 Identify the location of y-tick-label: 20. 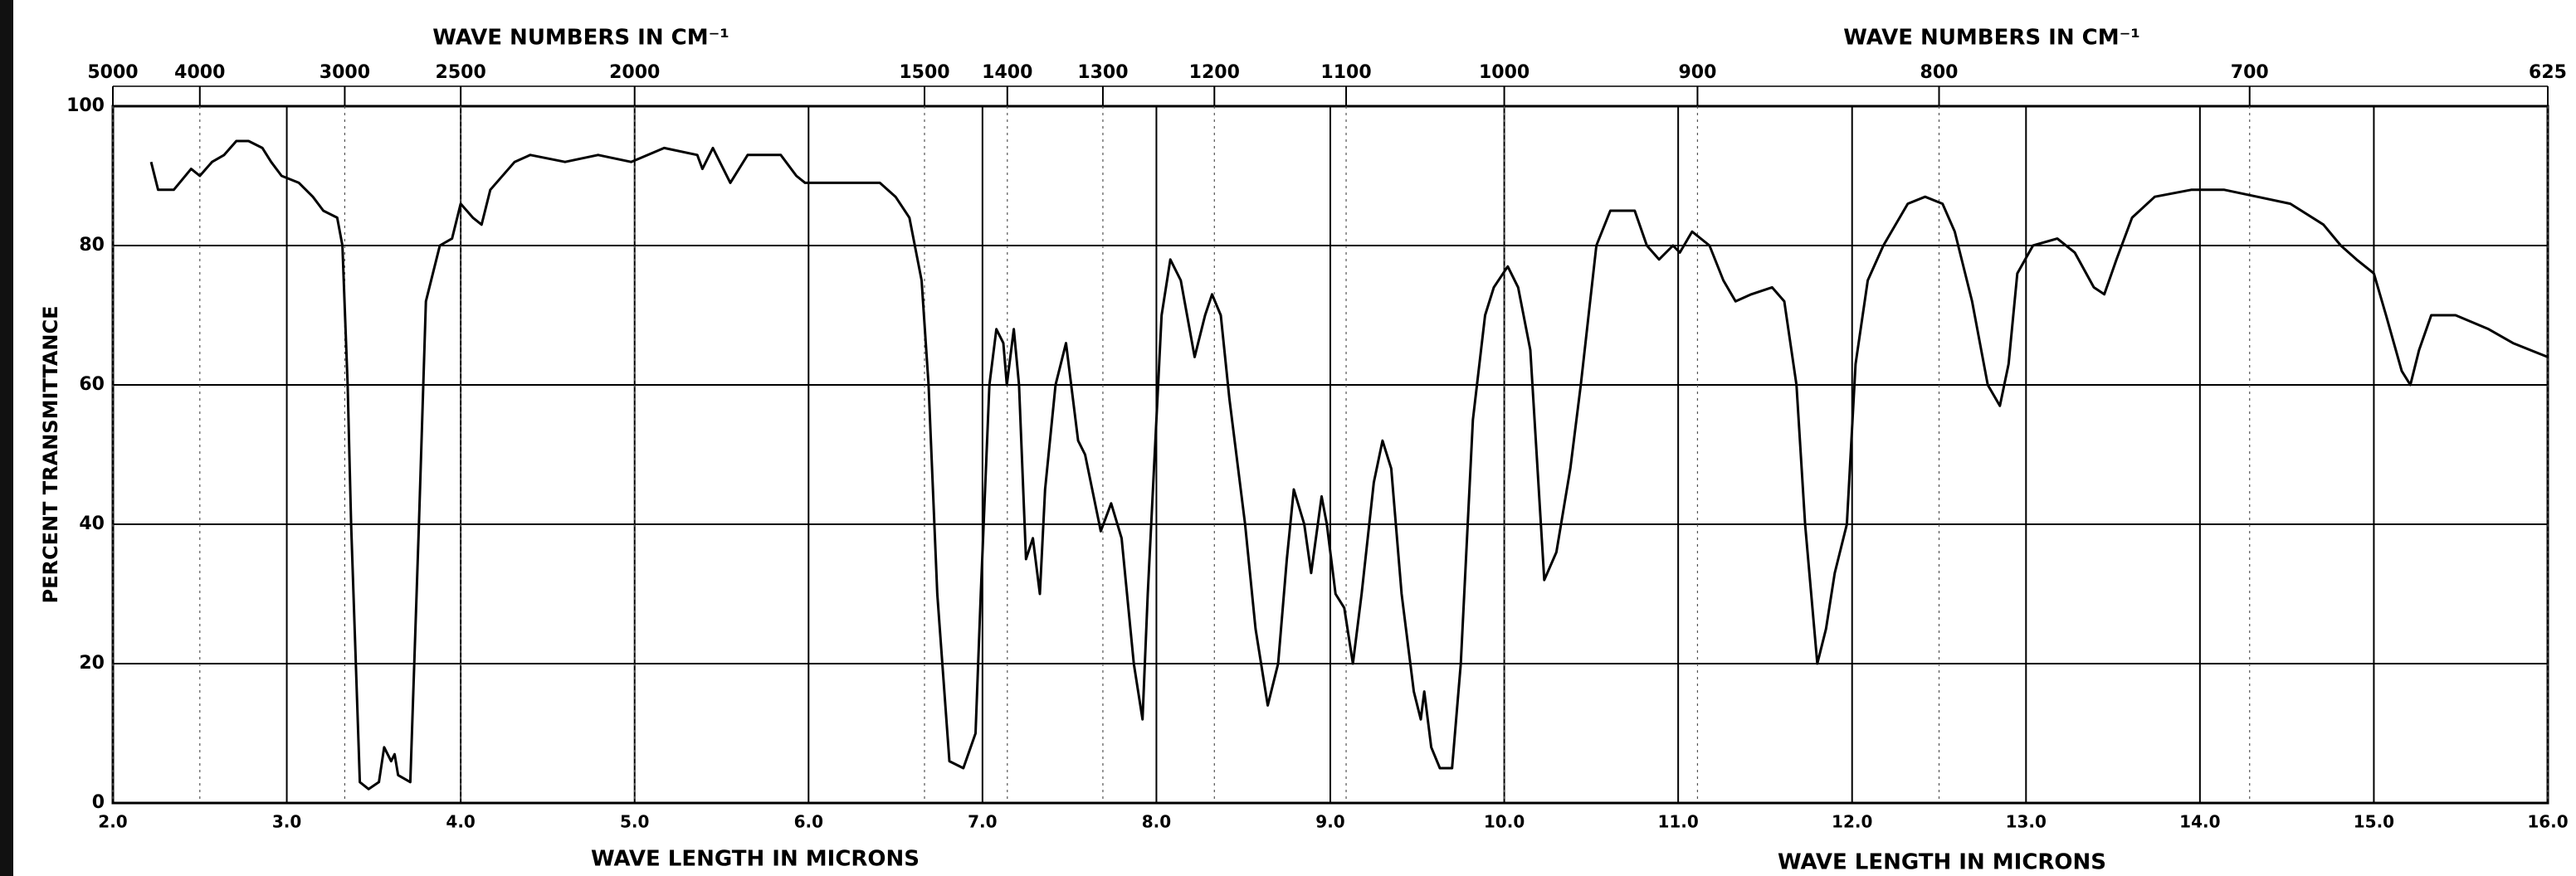
(92, 663).